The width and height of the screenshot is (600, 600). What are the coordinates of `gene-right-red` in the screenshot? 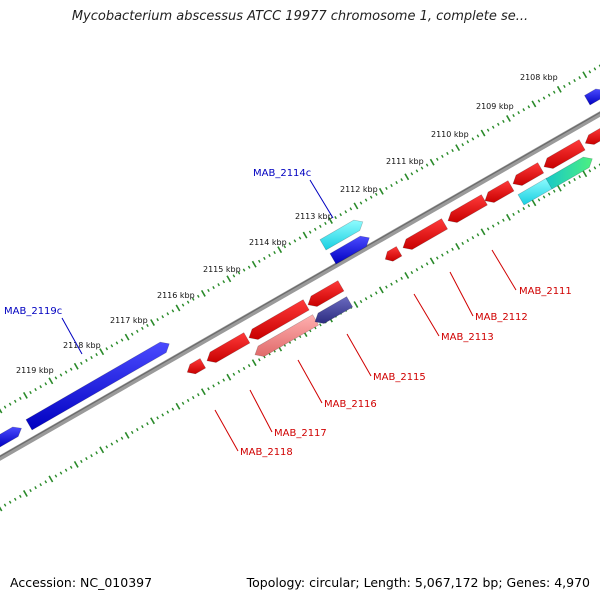 It's located at (592, 136).